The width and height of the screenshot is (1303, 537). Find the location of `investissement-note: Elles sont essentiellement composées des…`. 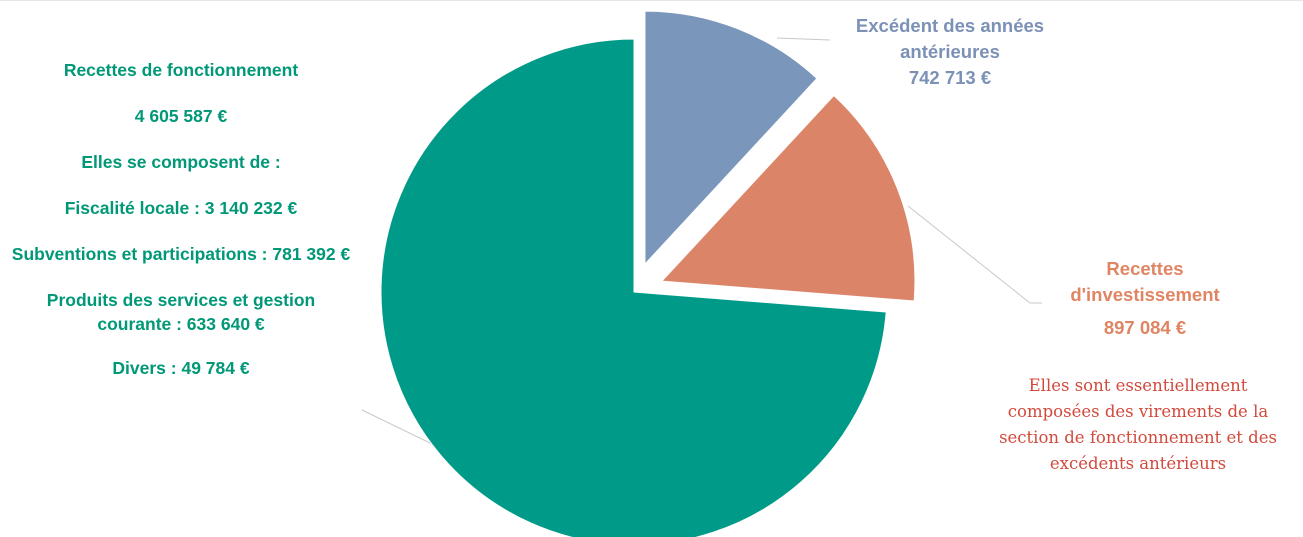

investissement-note: Elles sont essentiellement composées des… is located at coordinates (1138, 424).